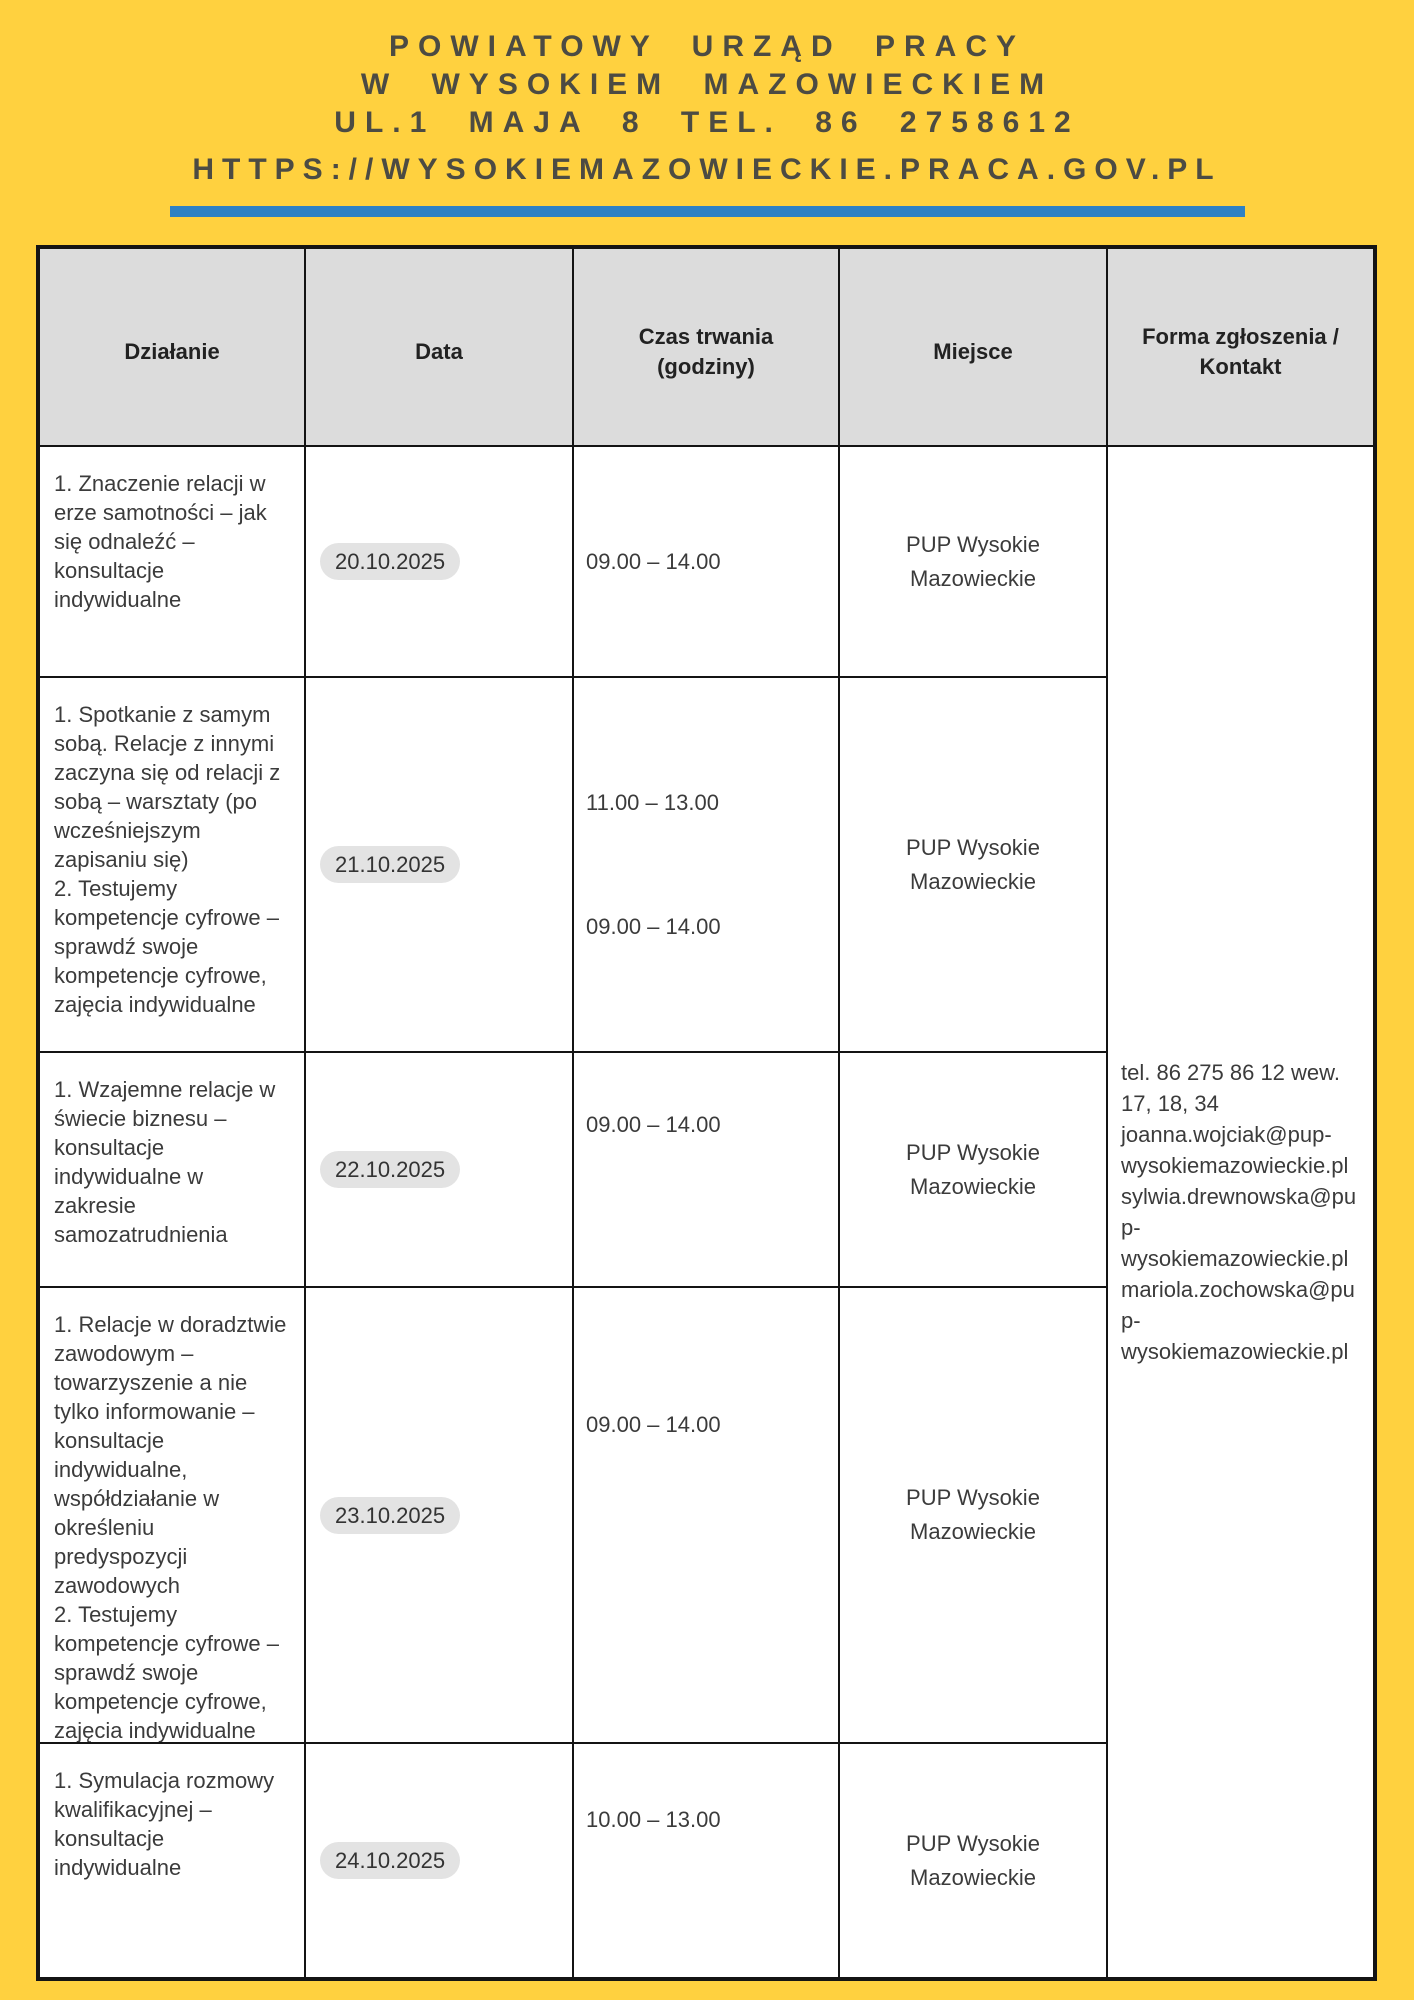 The height and width of the screenshot is (2000, 1414). I want to click on date-cell-row5: 24.10.2025, so click(440, 1860).